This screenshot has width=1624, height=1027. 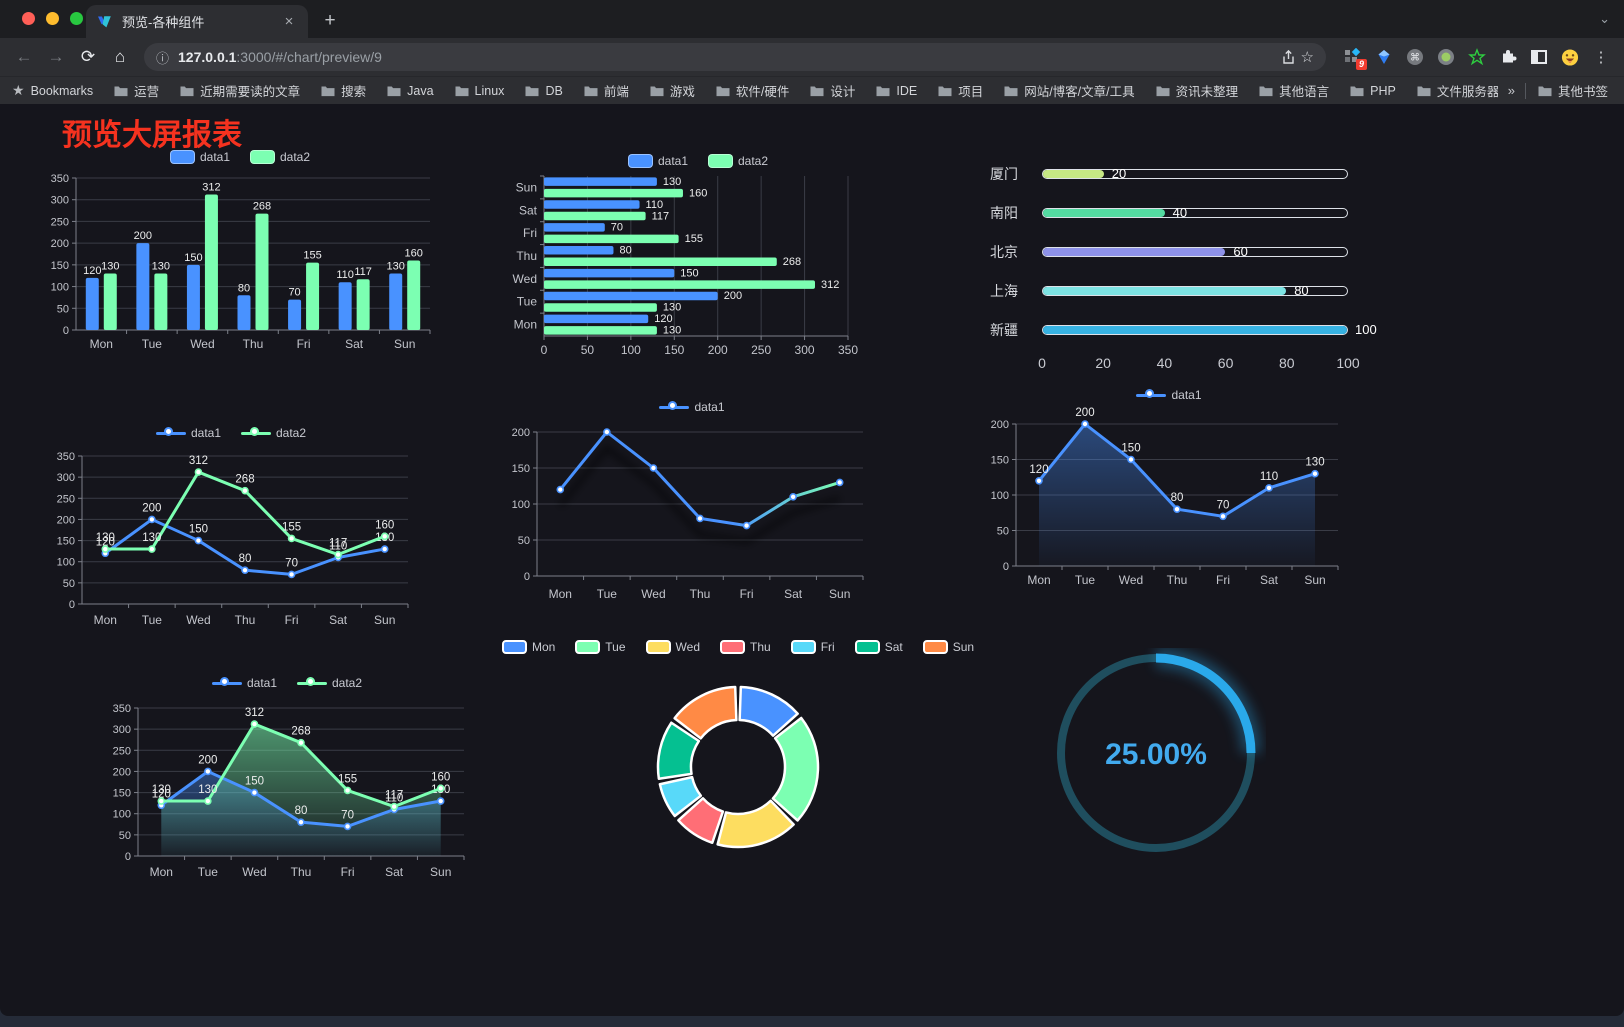 What do you see at coordinates (1604, 18) in the screenshot?
I see `tab-search-chevron-icon: ⌄` at bounding box center [1604, 18].